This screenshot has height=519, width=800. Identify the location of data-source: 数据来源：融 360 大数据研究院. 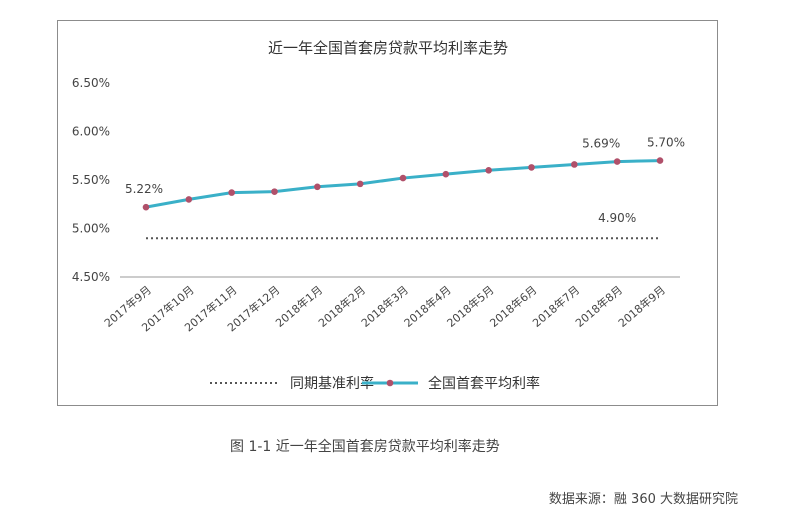
(643, 499).